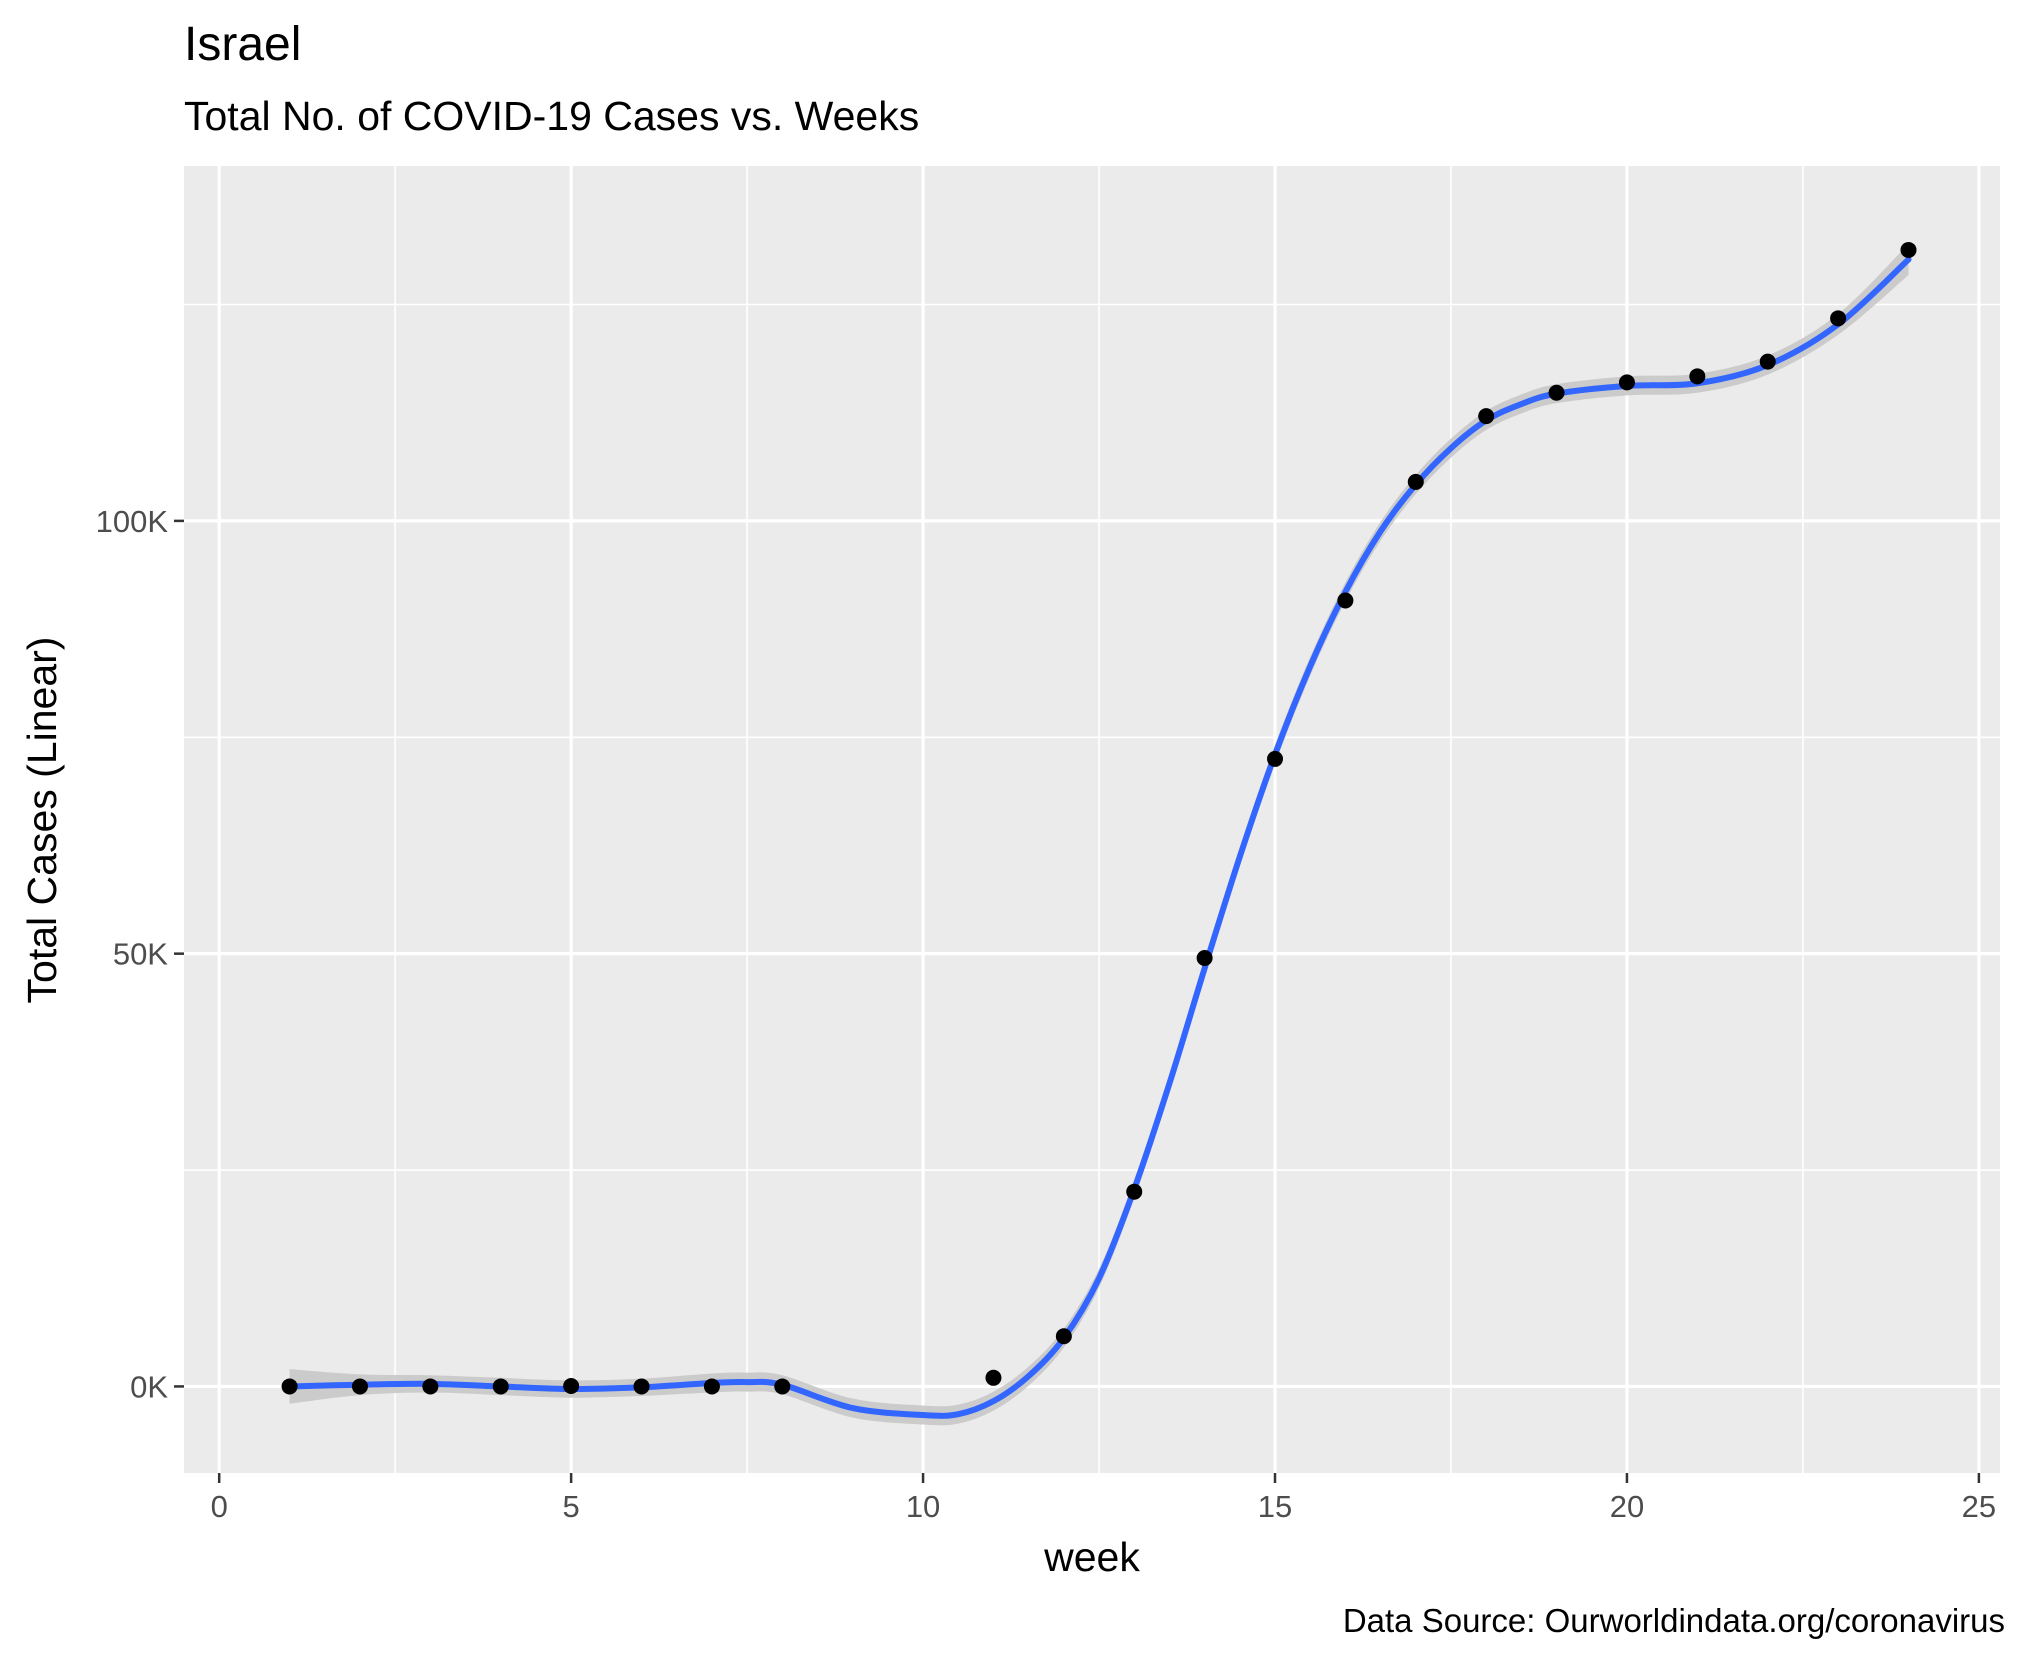 This screenshot has height=1662, width=2025. Describe the element at coordinates (132, 521) in the screenshot. I see `y-tick-label: 100K` at that location.